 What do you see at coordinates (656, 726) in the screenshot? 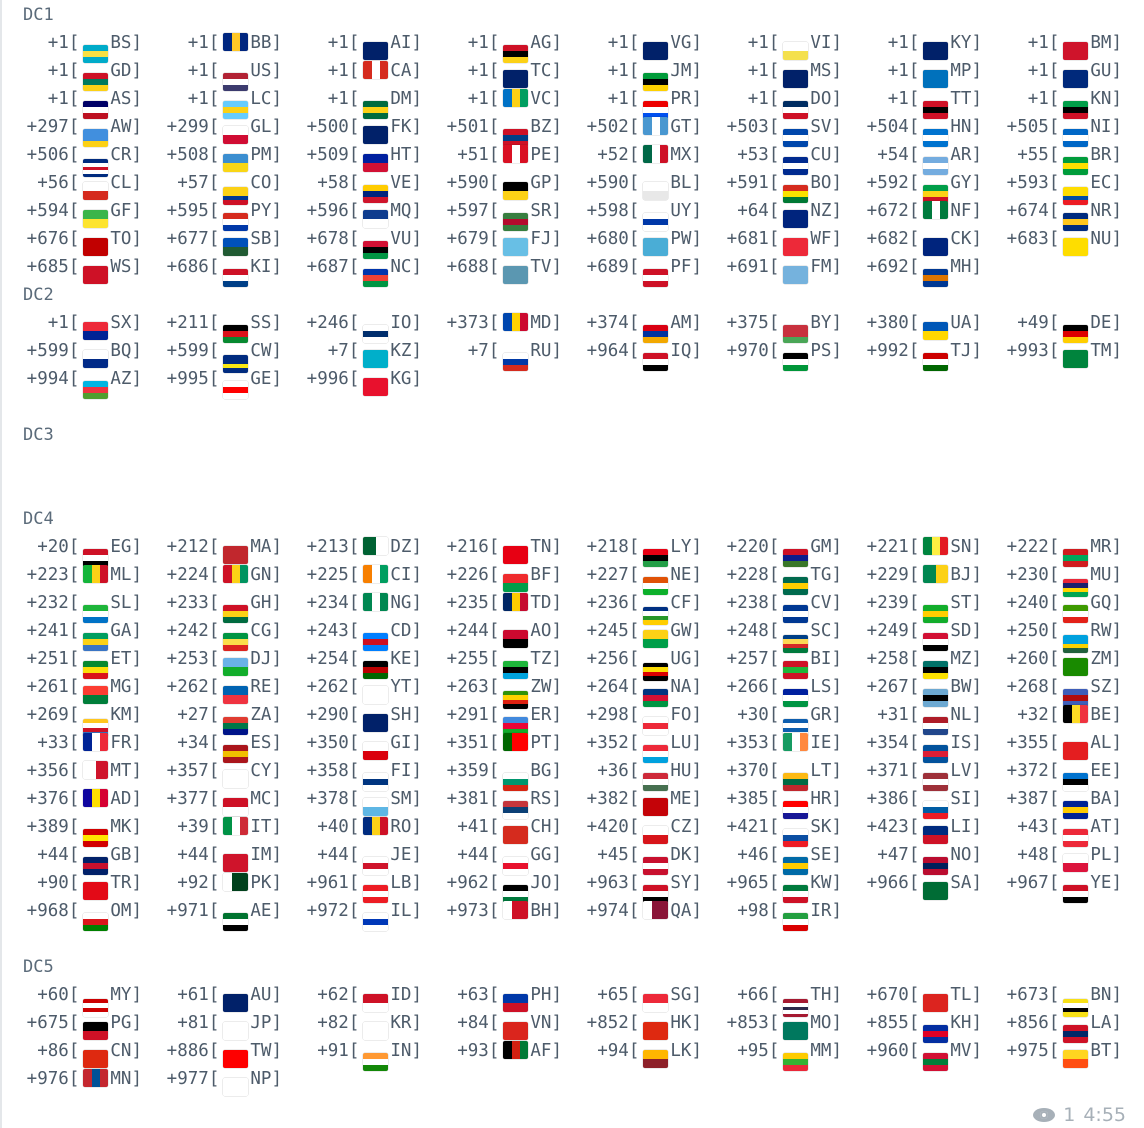
I see `flag-fo-icon` at bounding box center [656, 726].